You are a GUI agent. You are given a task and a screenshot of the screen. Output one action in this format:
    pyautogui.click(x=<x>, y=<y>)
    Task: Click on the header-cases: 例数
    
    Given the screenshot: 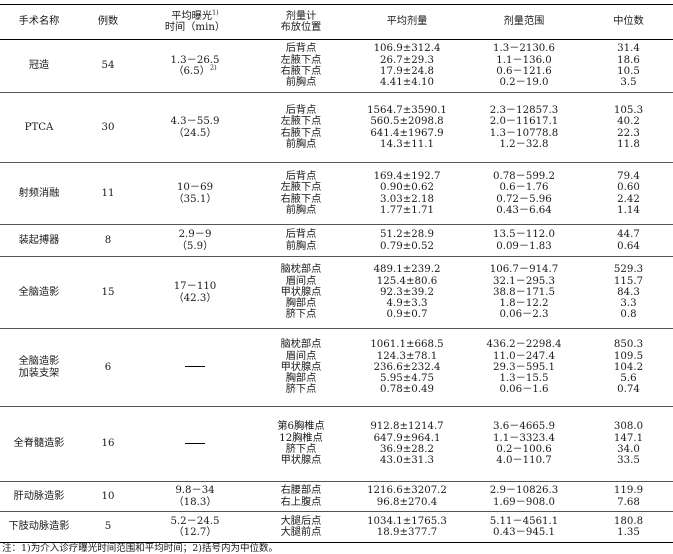 What is the action you would take?
    pyautogui.click(x=108, y=22)
    